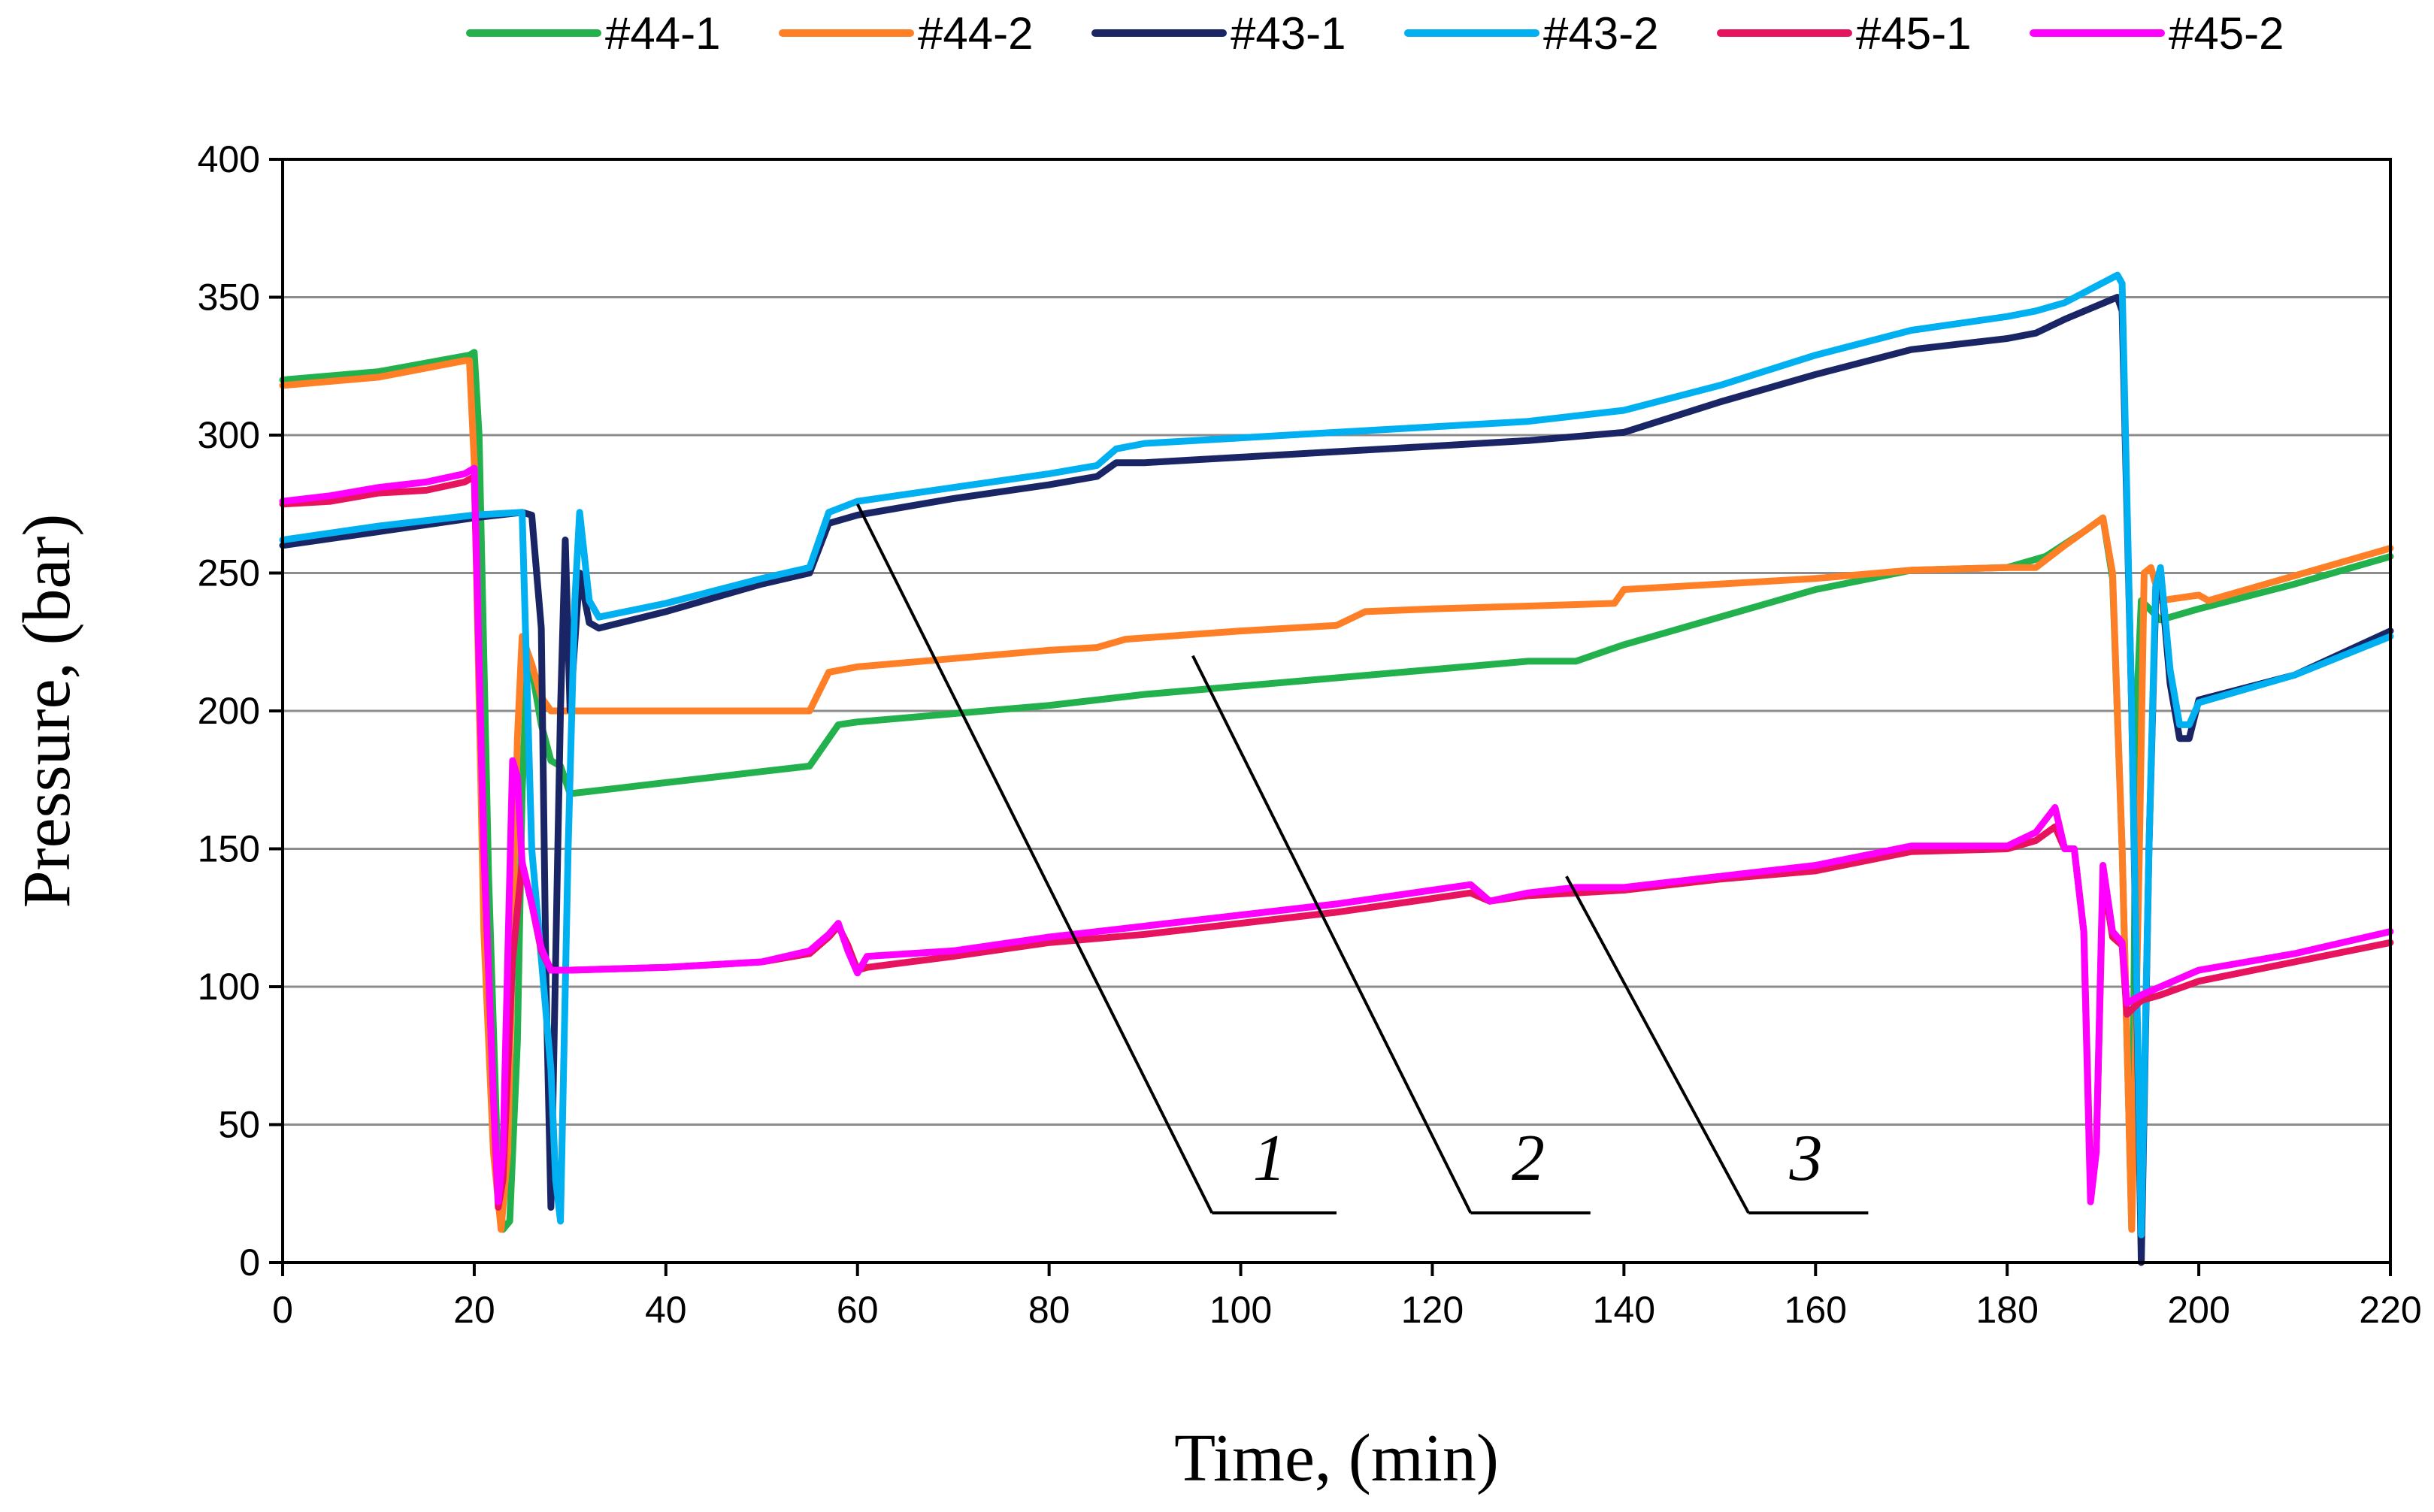 The height and width of the screenshot is (1512, 2434). I want to click on x-tick-label: 120, so click(1432, 1310).